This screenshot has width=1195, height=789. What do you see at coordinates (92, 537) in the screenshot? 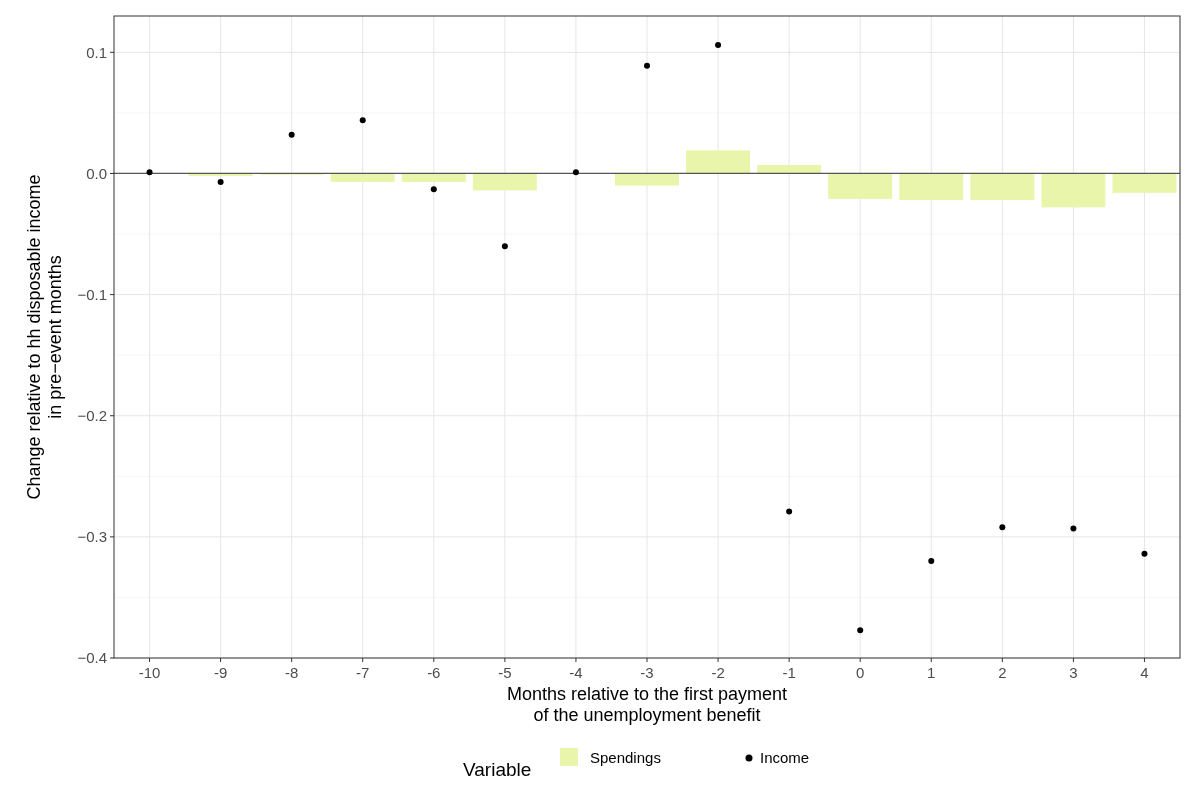
I see `y-tick-label: −0.3` at bounding box center [92, 537].